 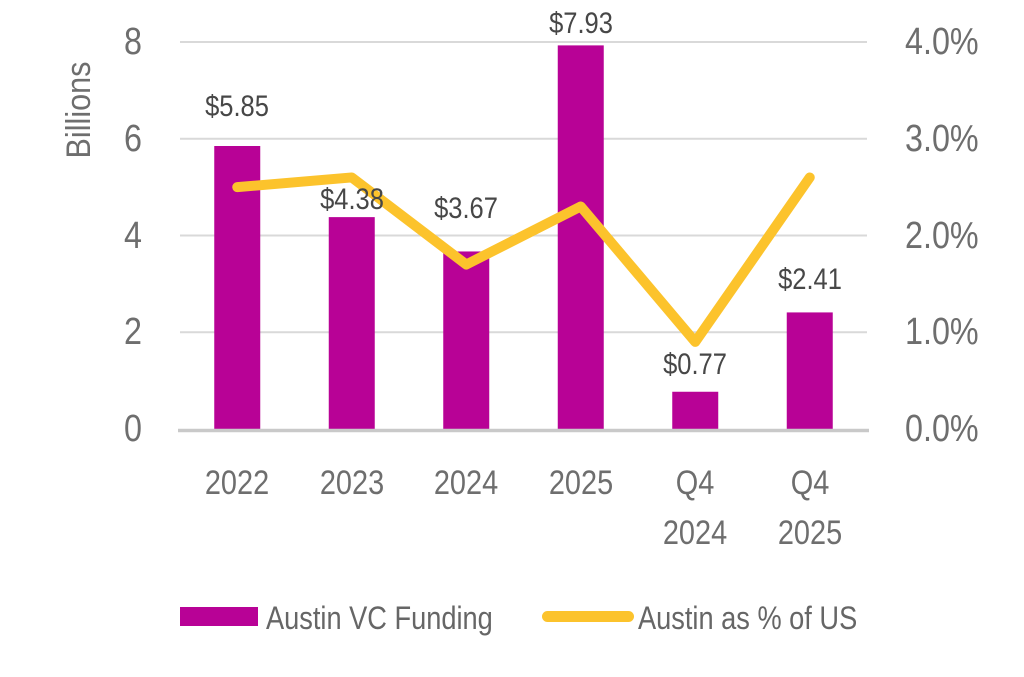 What do you see at coordinates (237, 483) in the screenshot?
I see `x-axis-category-label: 2022` at bounding box center [237, 483].